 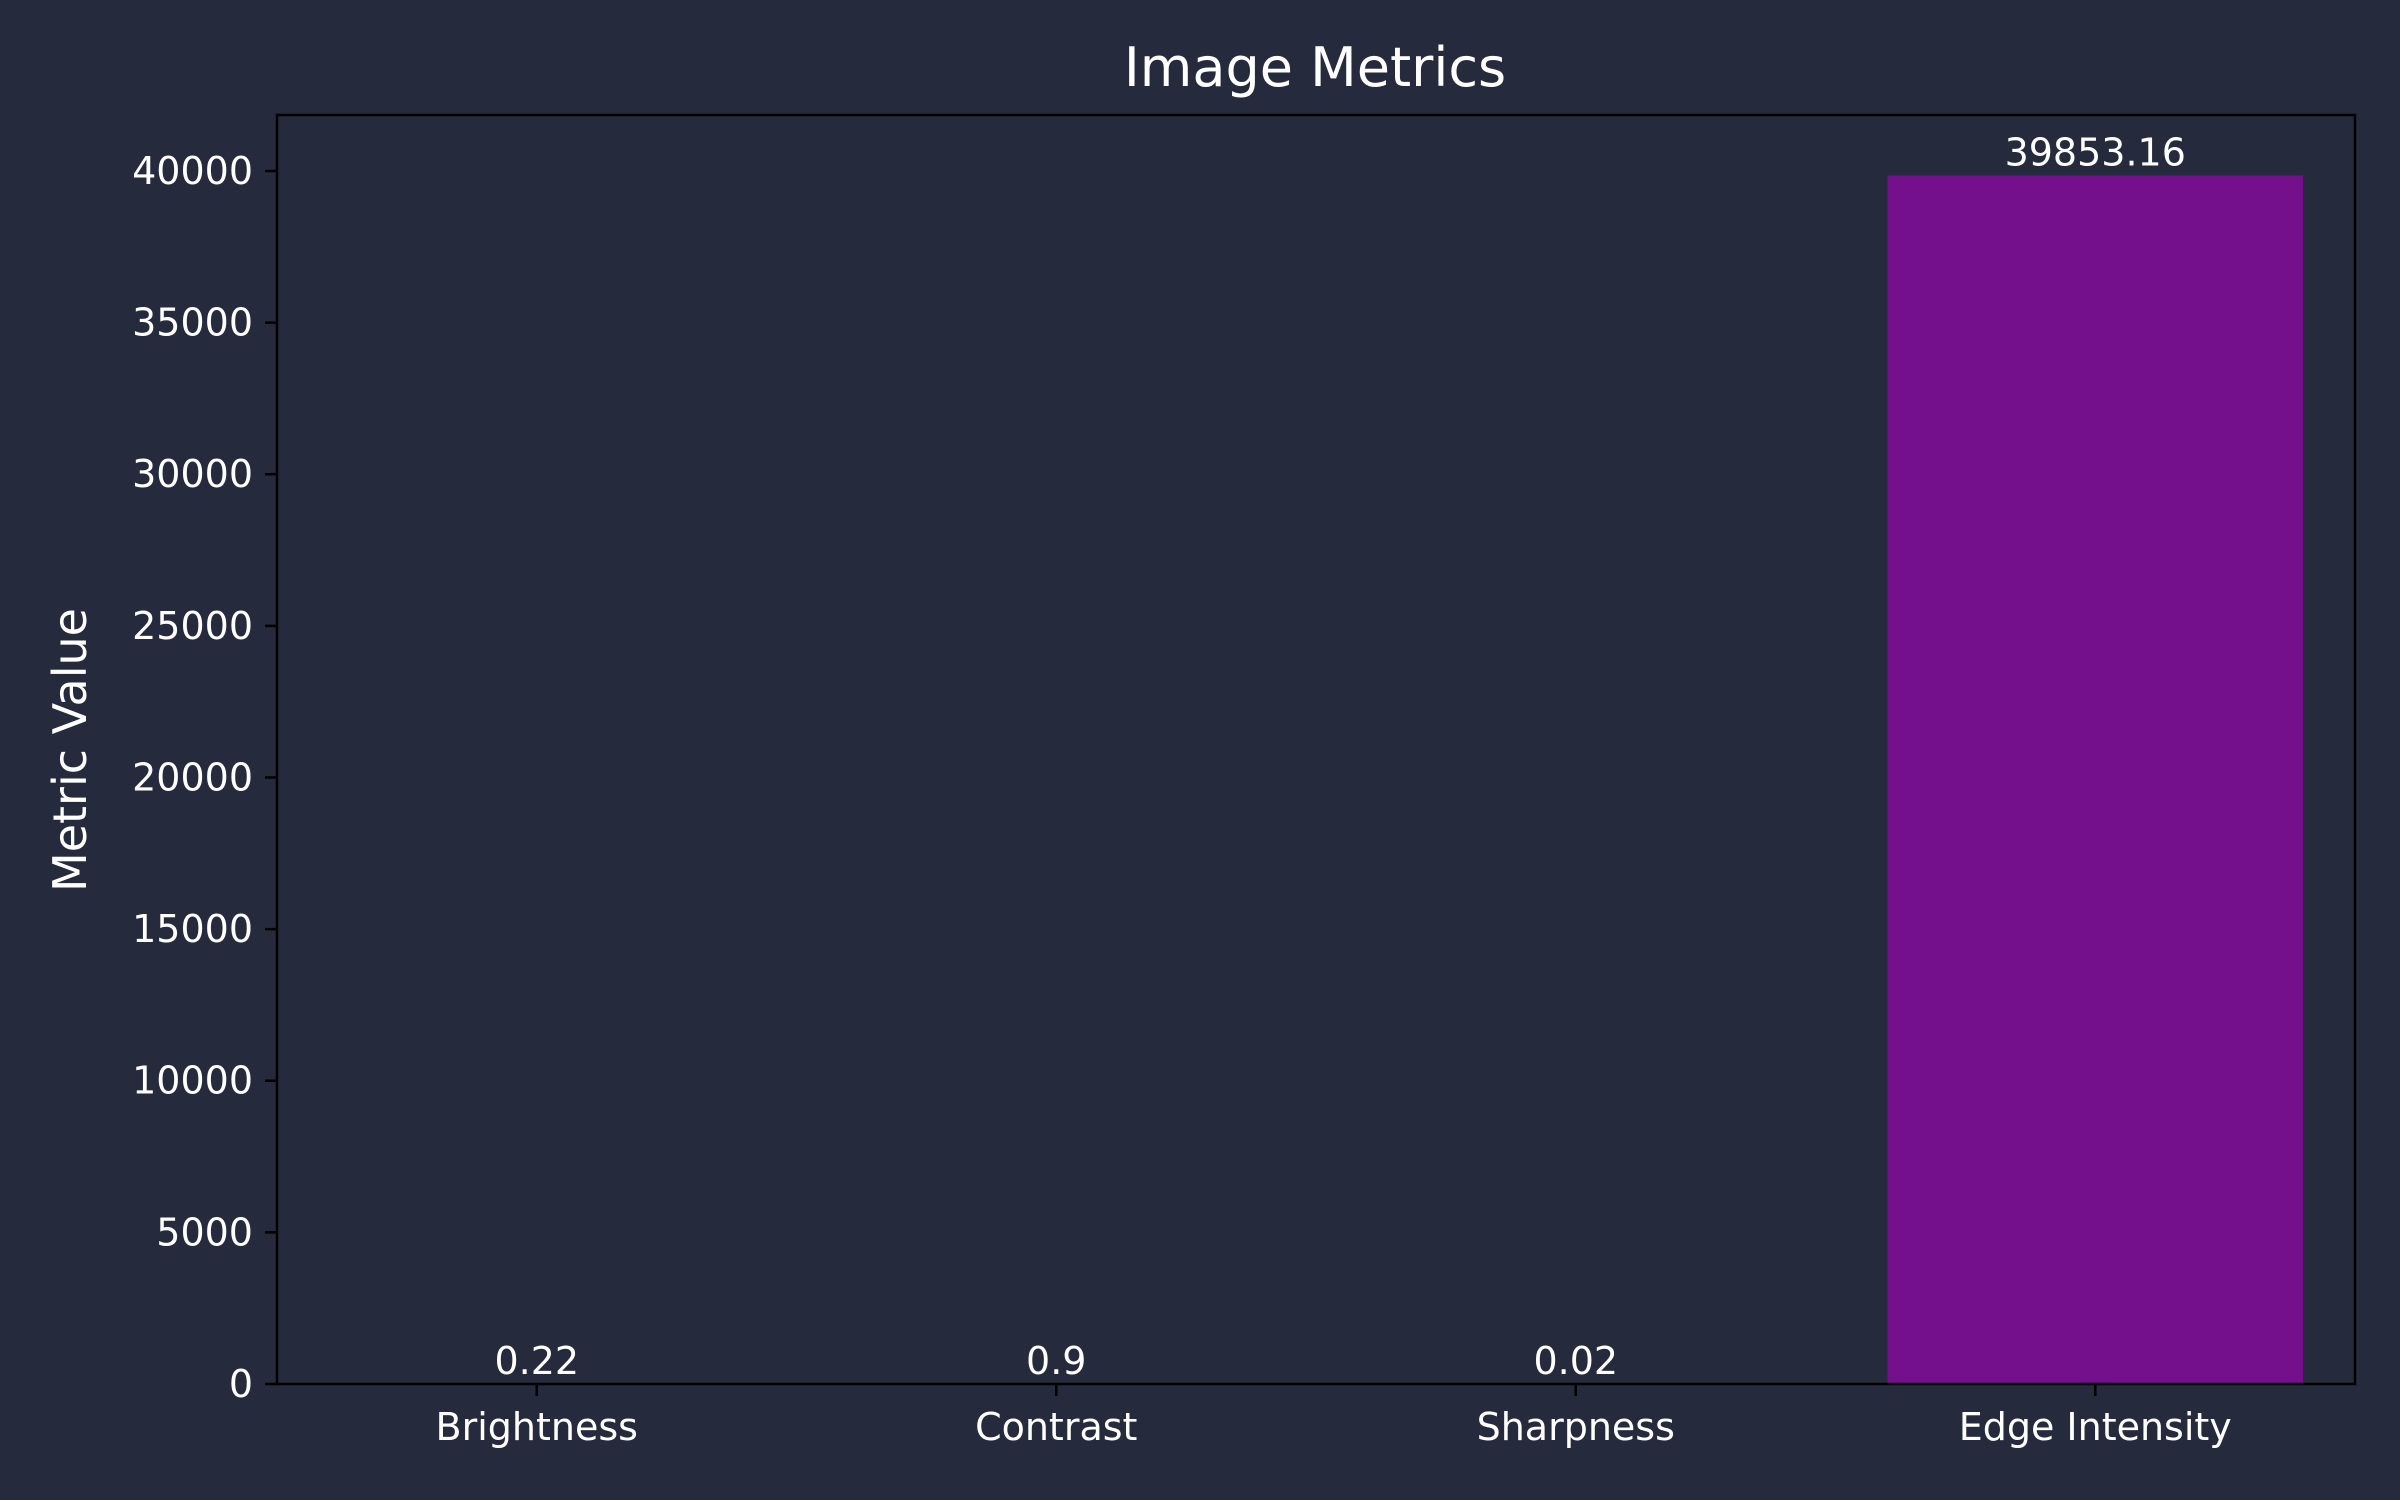 I want to click on bar-value-label: 0.9, so click(x=1056, y=1361).